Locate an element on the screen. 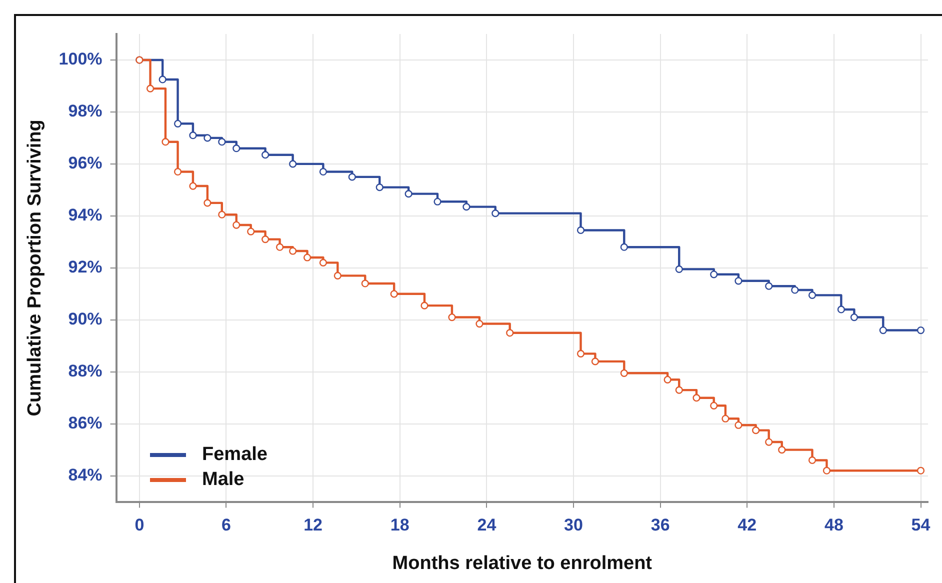 The height and width of the screenshot is (583, 942). x-tick-label: 42 is located at coordinates (747, 525).